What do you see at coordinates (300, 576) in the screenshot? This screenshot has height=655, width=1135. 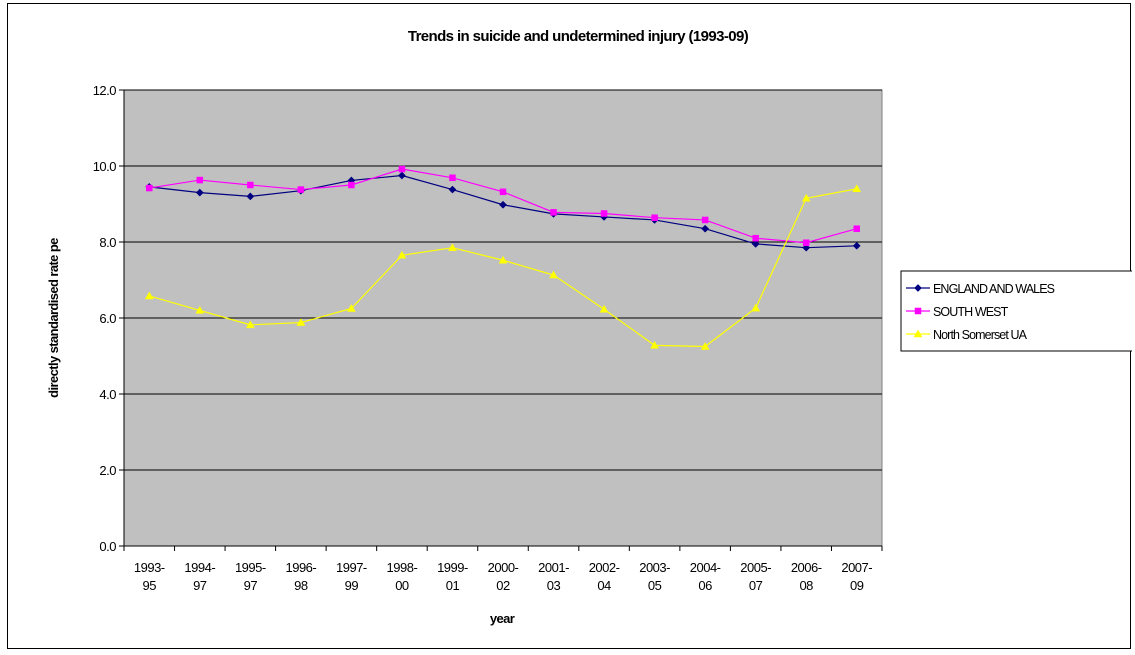 I see `x-tick-label: 1996-98` at bounding box center [300, 576].